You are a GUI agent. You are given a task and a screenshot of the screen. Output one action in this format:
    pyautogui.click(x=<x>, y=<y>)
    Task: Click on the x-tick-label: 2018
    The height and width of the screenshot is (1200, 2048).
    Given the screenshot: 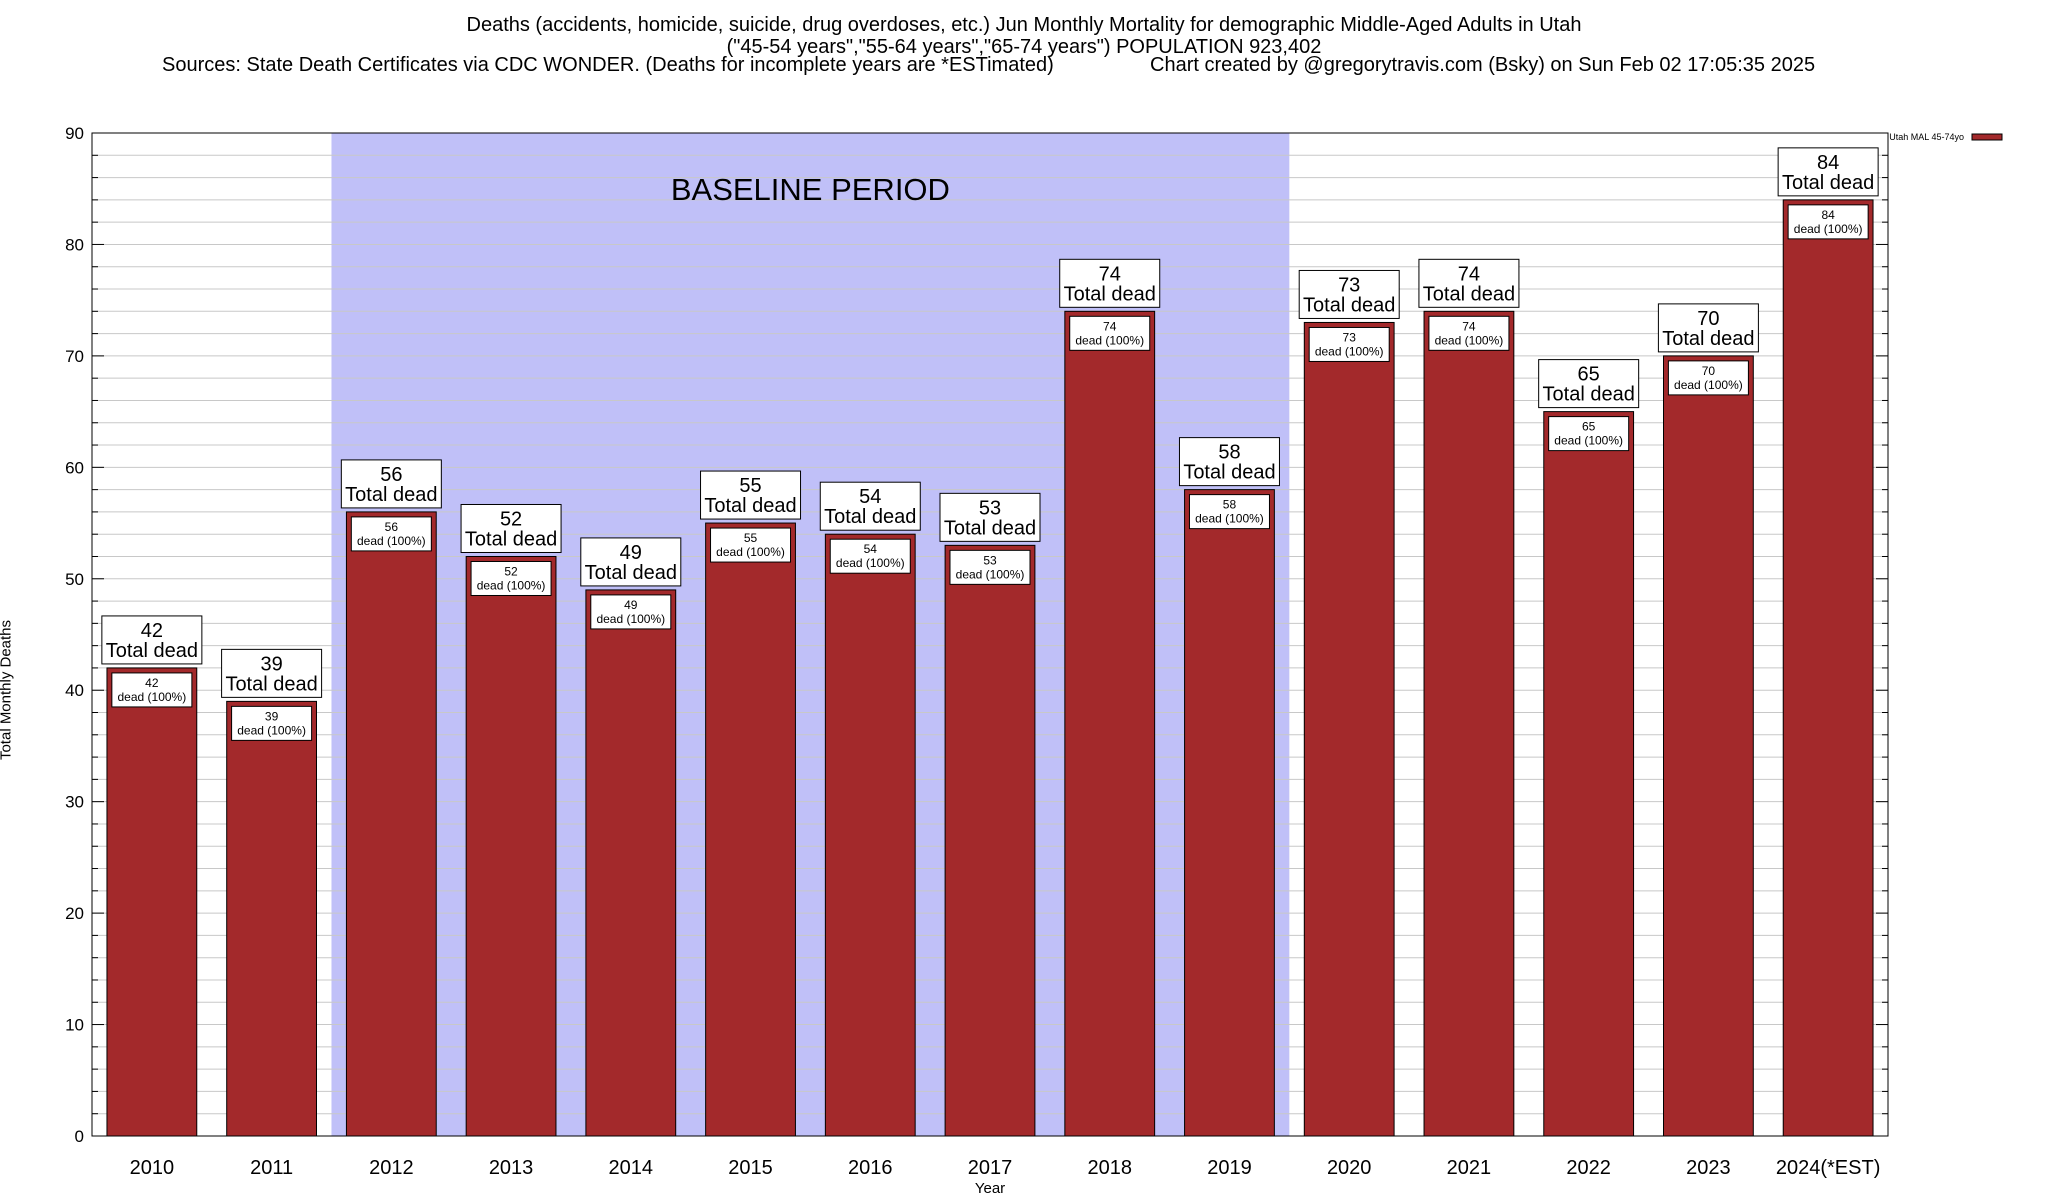 What is the action you would take?
    pyautogui.click(x=1109, y=1168)
    